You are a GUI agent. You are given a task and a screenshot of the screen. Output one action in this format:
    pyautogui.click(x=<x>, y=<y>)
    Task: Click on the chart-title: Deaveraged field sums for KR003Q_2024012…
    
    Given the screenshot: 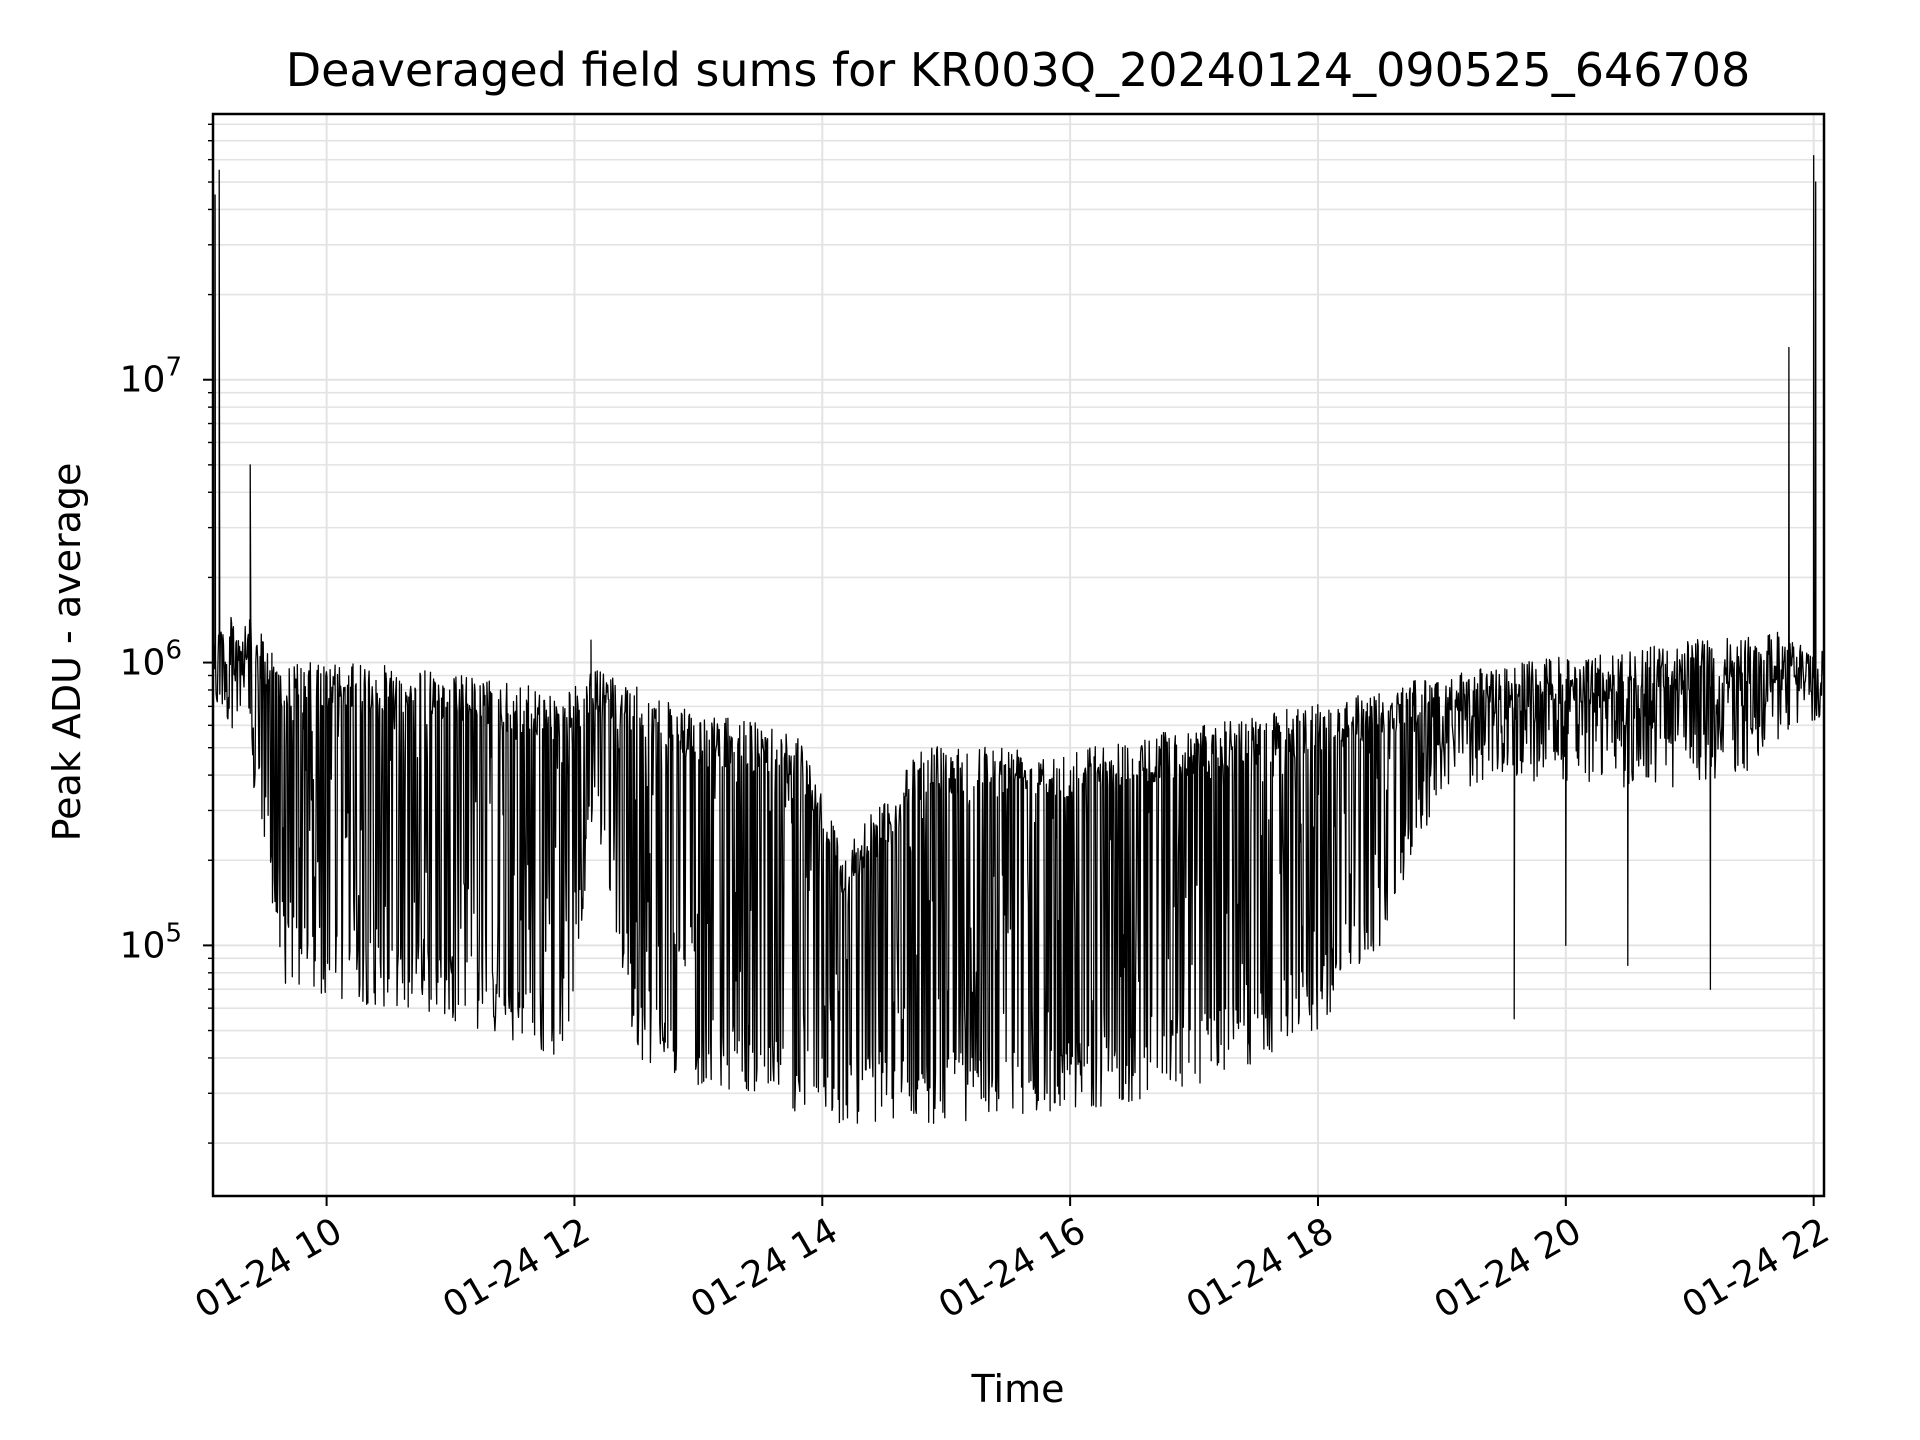 What is the action you would take?
    pyautogui.click(x=1018, y=70)
    